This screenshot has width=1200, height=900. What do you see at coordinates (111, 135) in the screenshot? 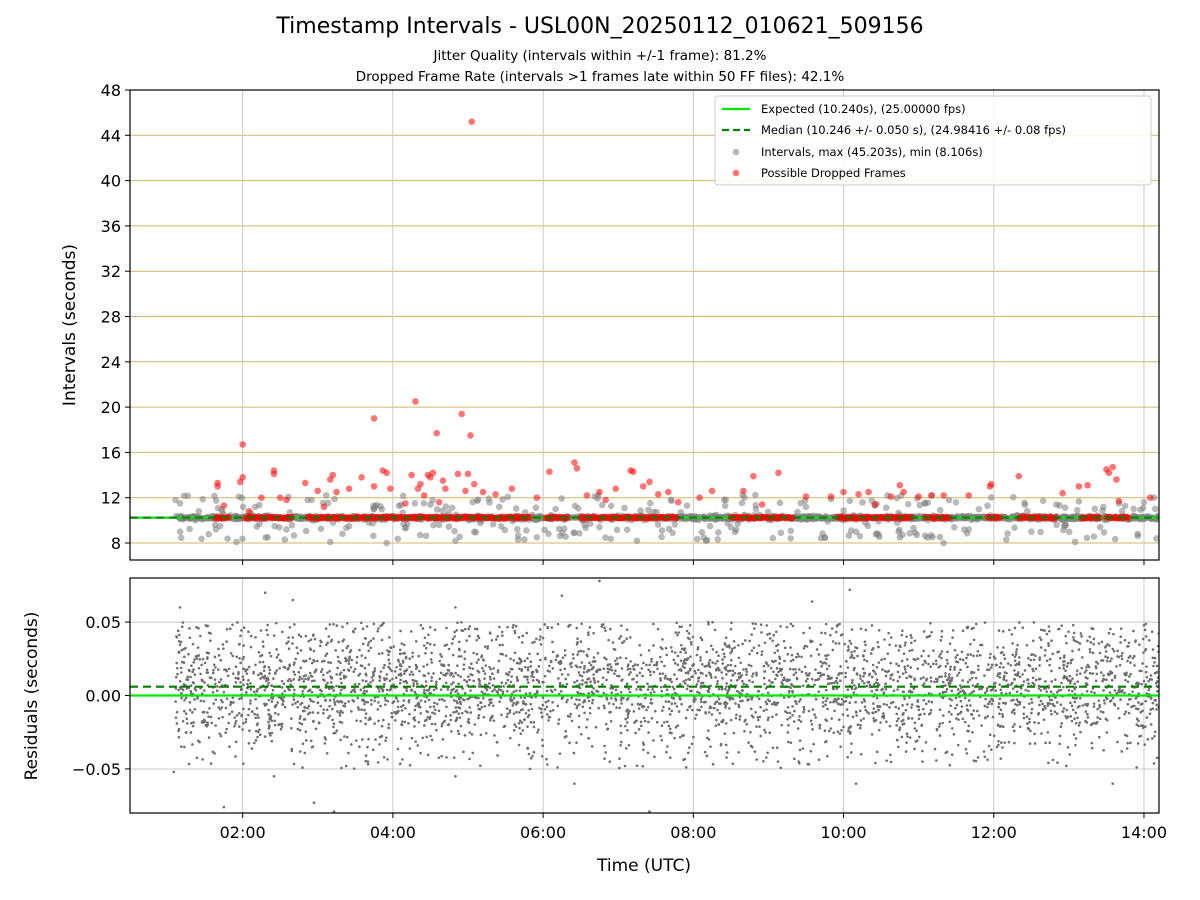
I see `intervals-tick-label-y: 44` at bounding box center [111, 135].